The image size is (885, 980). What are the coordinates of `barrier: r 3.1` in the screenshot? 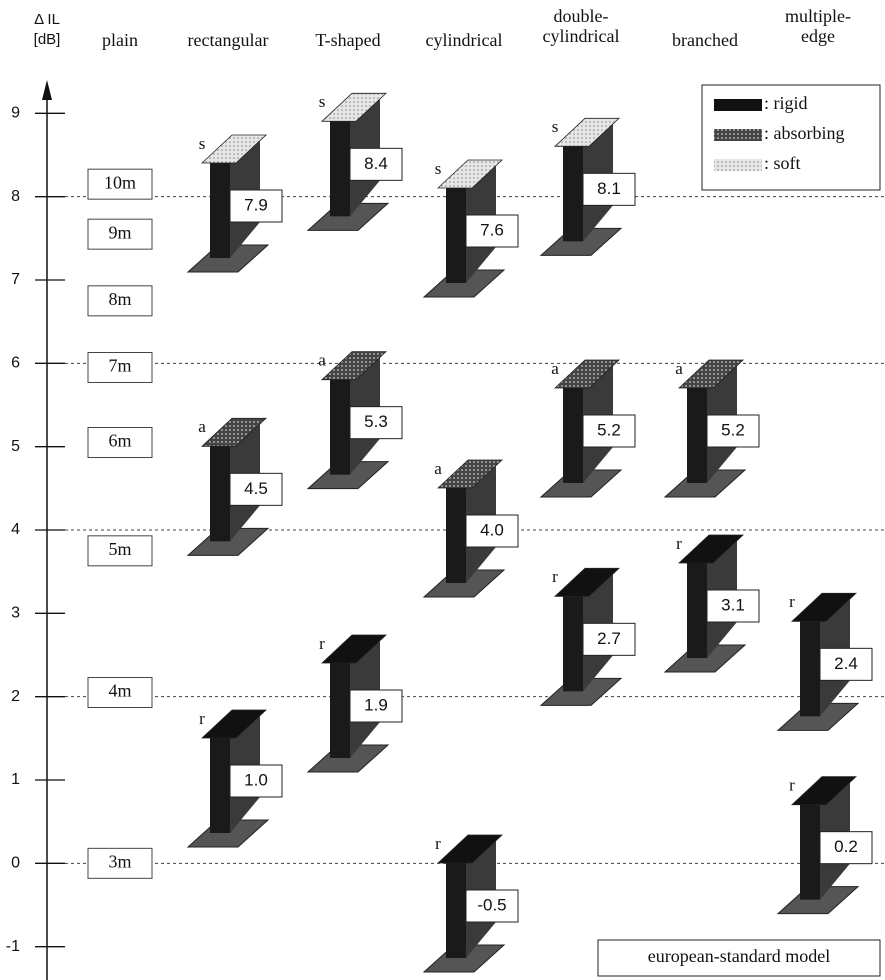 It's located at (711, 603).